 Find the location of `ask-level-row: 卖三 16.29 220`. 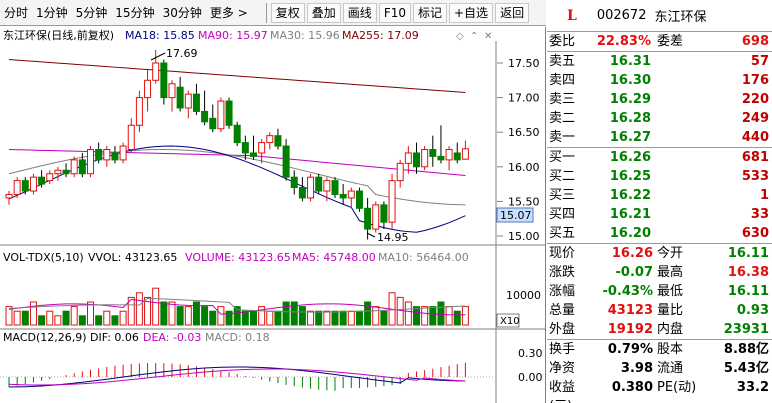

ask-level-row: 卖三 16.29 220 is located at coordinates (659, 99).